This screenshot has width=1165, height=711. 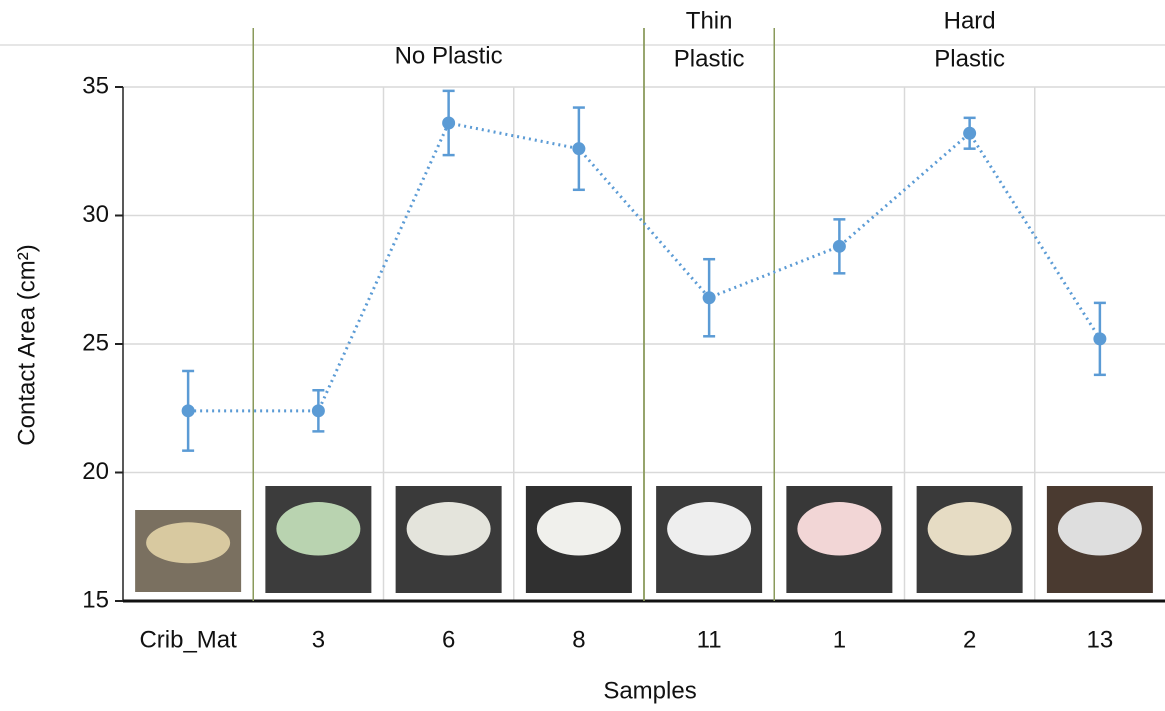 I want to click on x-tick-label: 2, so click(x=969, y=639).